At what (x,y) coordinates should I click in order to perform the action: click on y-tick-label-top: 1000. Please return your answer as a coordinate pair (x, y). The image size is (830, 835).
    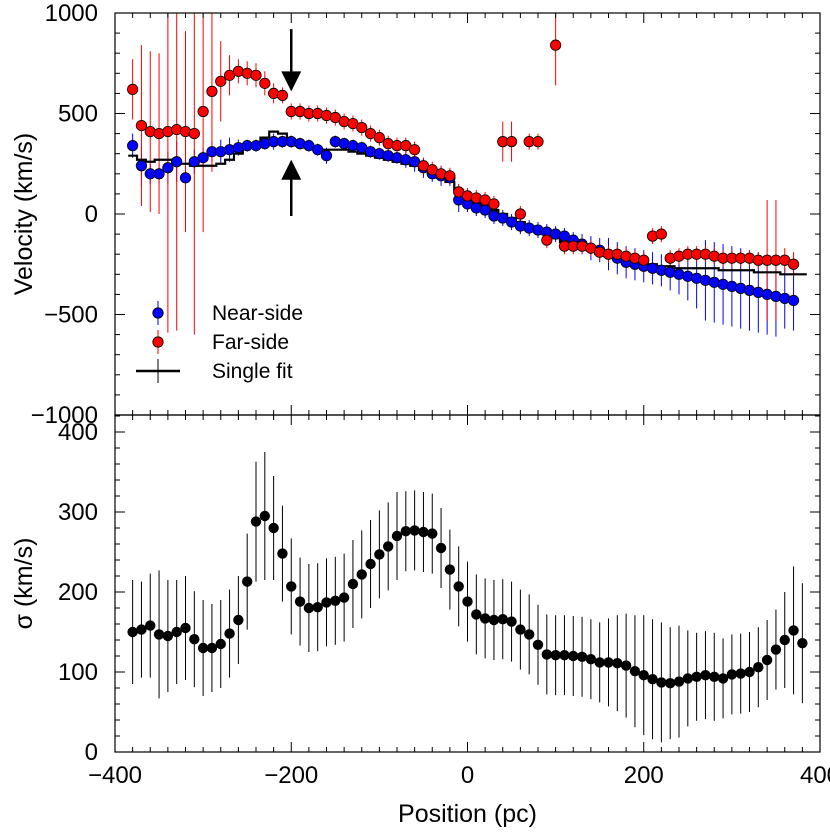
    Looking at the image, I should click on (71, 13).